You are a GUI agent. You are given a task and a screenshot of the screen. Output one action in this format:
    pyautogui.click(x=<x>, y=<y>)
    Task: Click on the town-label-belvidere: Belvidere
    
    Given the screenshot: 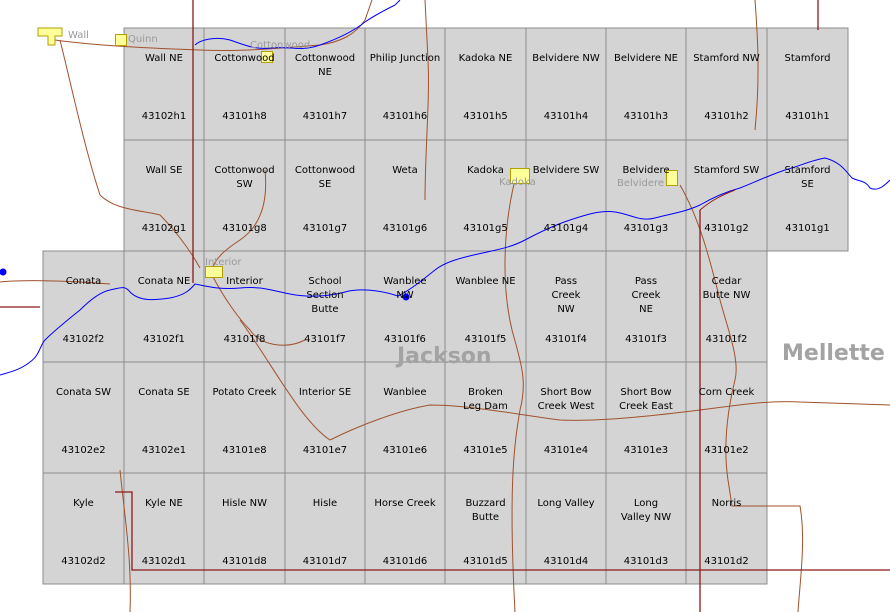 What is the action you would take?
    pyautogui.click(x=641, y=183)
    